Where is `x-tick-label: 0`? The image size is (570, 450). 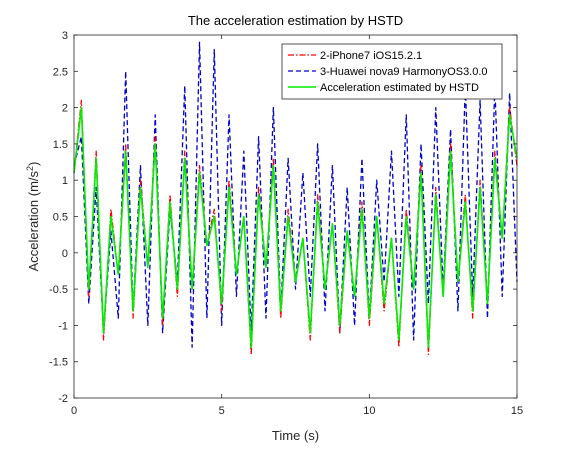
x-tick-label: 0 is located at coordinates (74, 411).